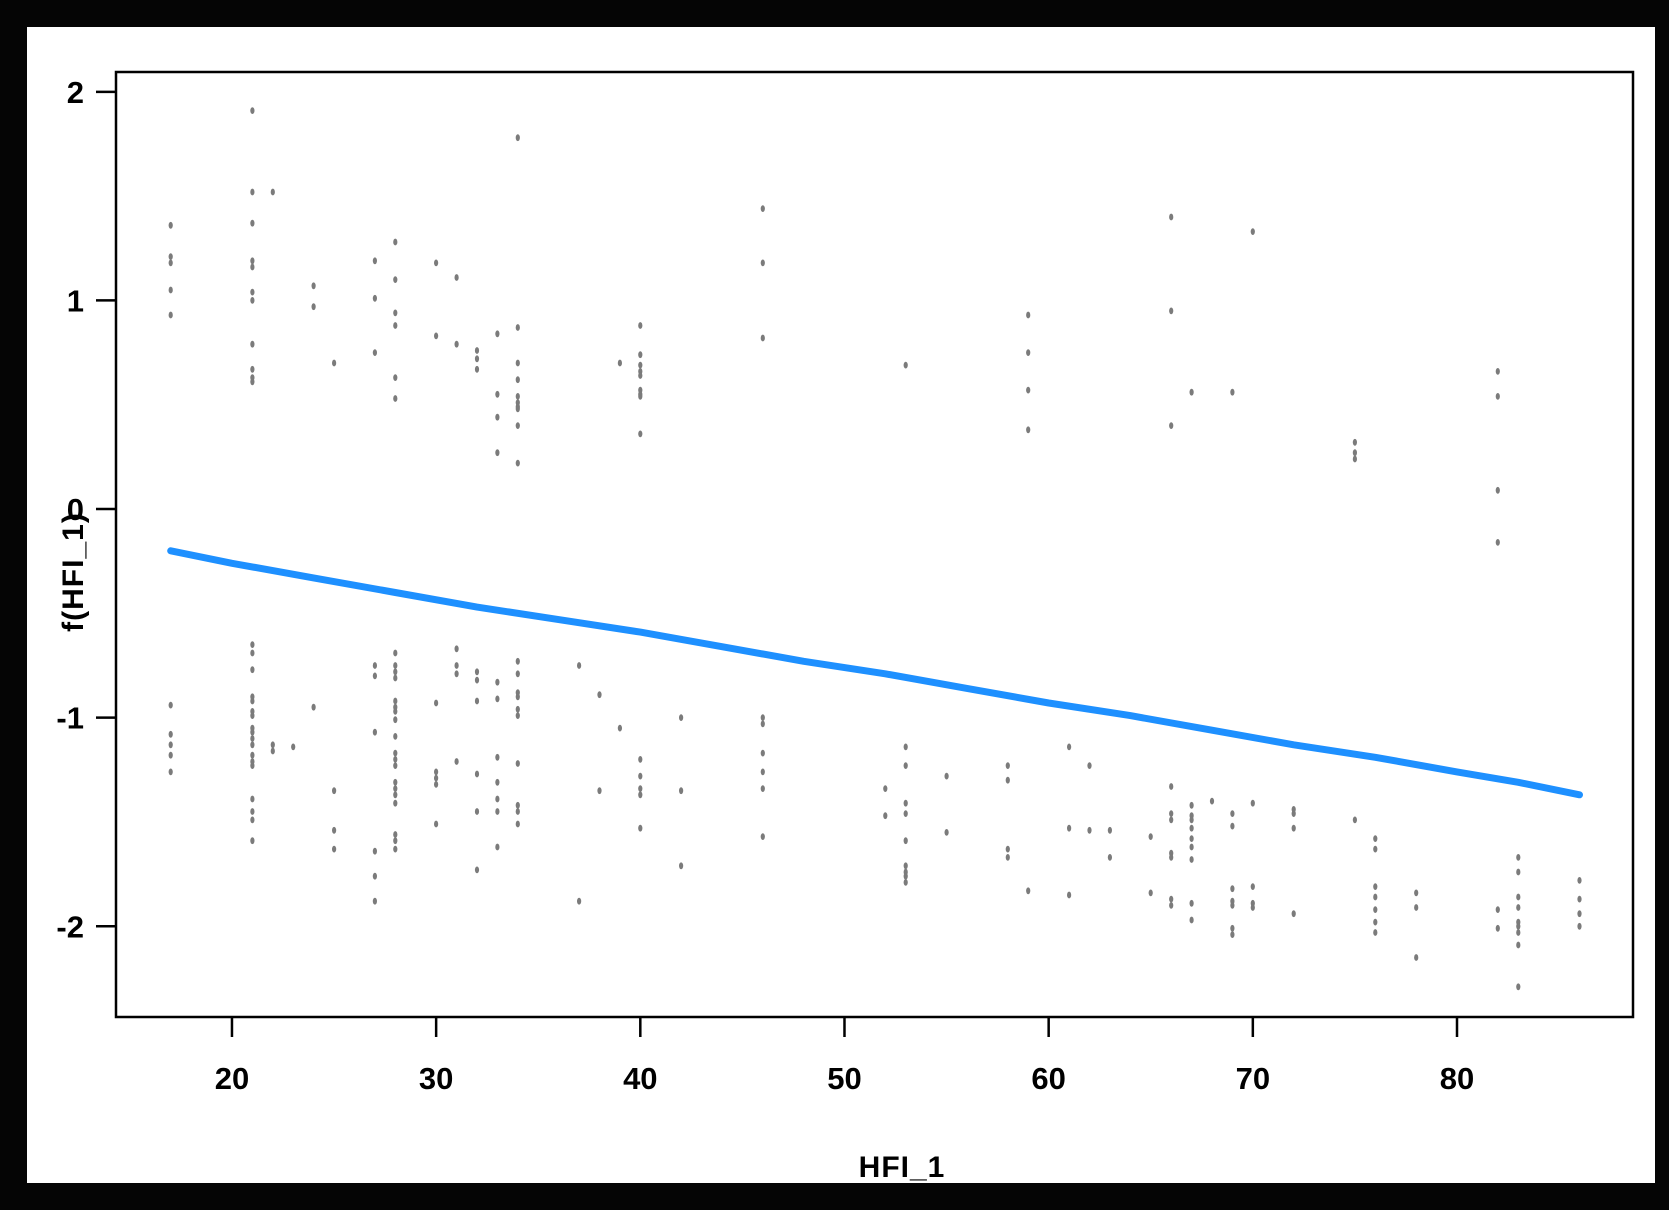  Describe the element at coordinates (232, 1078) in the screenshot. I see `x-tick-label: 20` at that location.